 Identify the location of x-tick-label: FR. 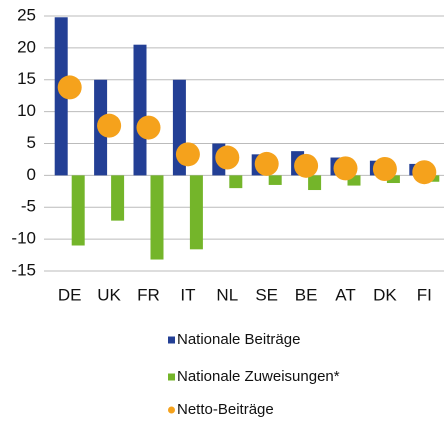
(148, 294).